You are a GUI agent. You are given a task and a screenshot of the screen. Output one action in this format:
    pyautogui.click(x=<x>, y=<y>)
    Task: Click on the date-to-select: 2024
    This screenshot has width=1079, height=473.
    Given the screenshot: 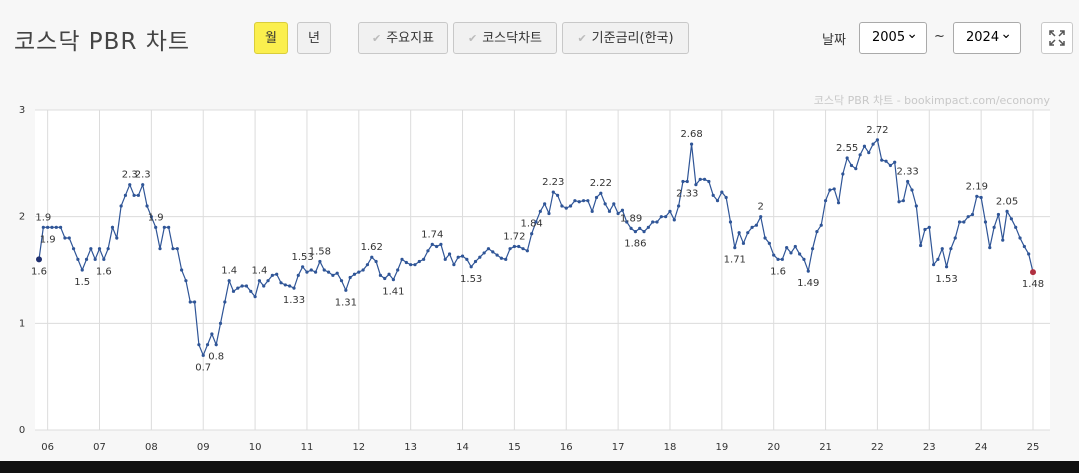 What is the action you would take?
    pyautogui.click(x=987, y=36)
    